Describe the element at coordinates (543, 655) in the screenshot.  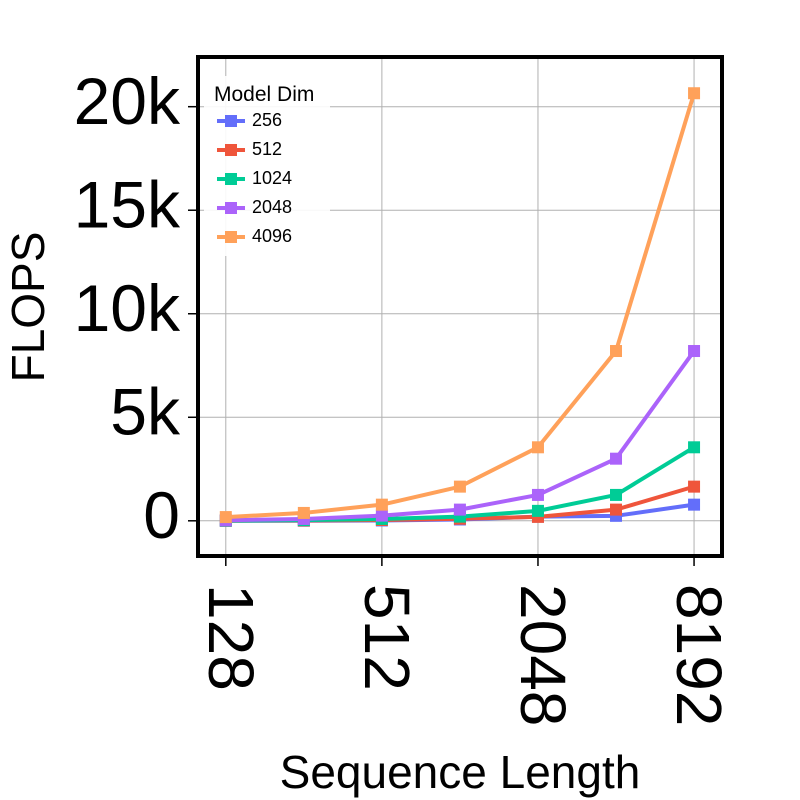
I see `x-tick-label: 2048` at that location.